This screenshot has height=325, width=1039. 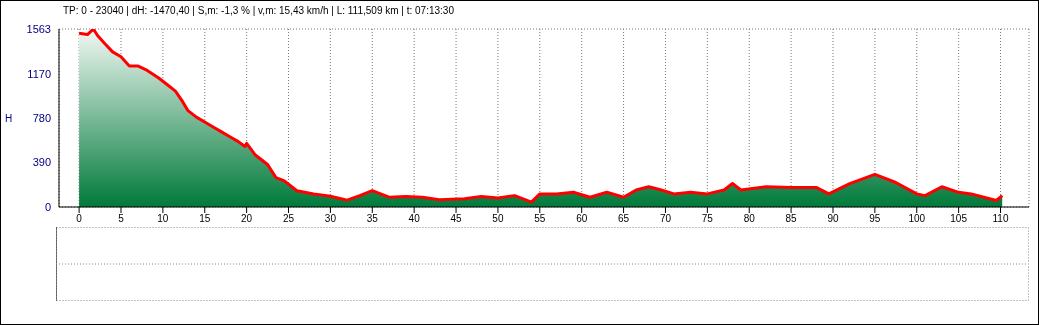 What do you see at coordinates (456, 219) in the screenshot?
I see `x-tick-label: 45` at bounding box center [456, 219].